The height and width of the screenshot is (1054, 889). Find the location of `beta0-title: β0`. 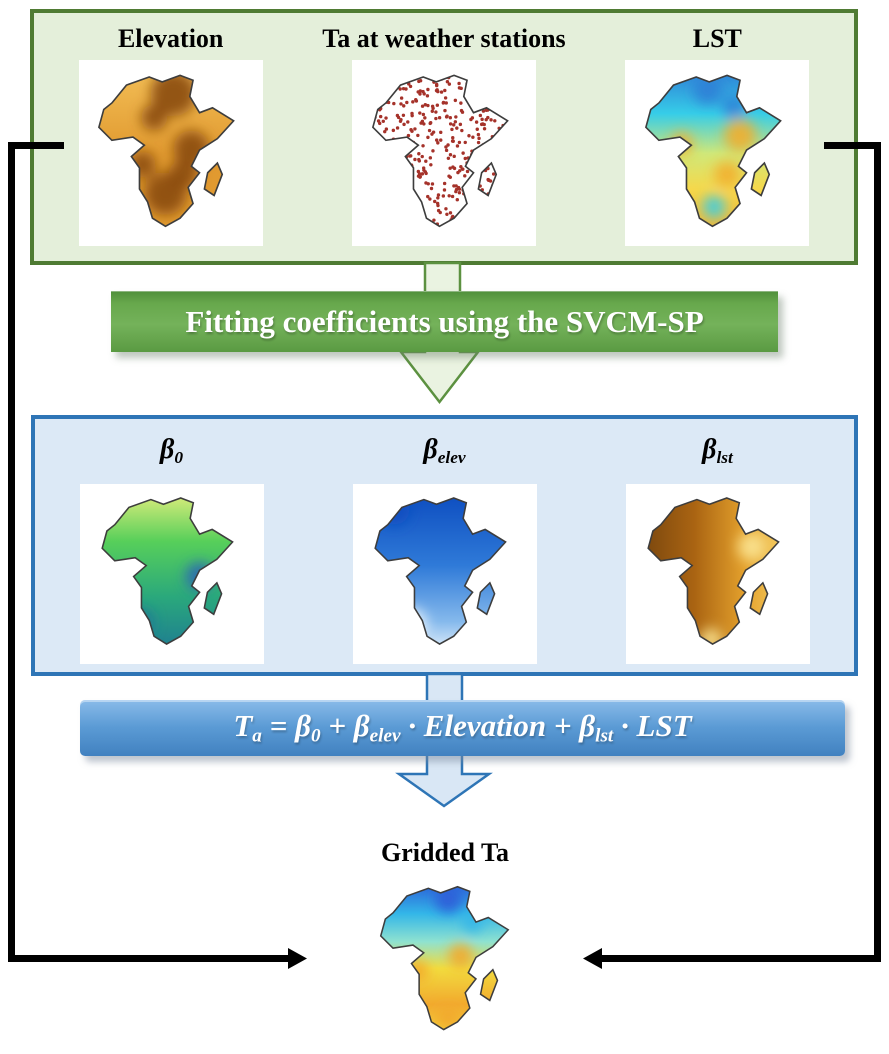

beta0-title: β0 is located at coordinates (171, 450).